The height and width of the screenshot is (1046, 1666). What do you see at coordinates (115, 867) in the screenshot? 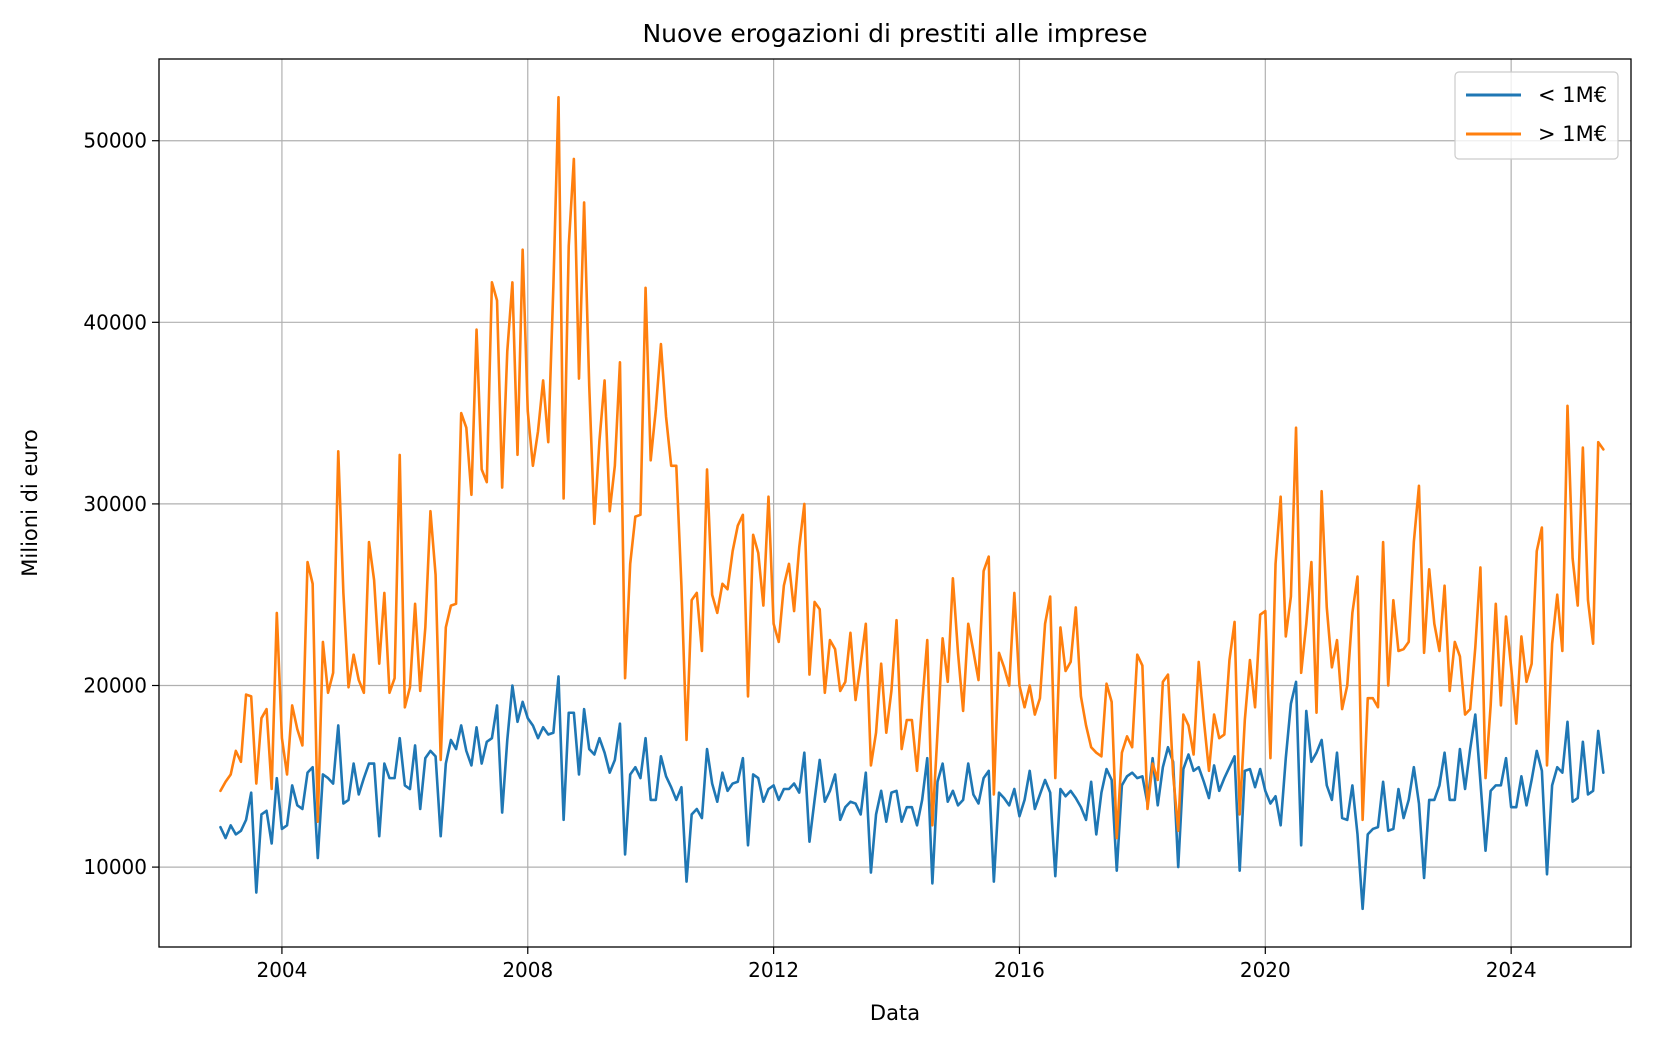
I see `y-tick-label: 10000` at bounding box center [115, 867].